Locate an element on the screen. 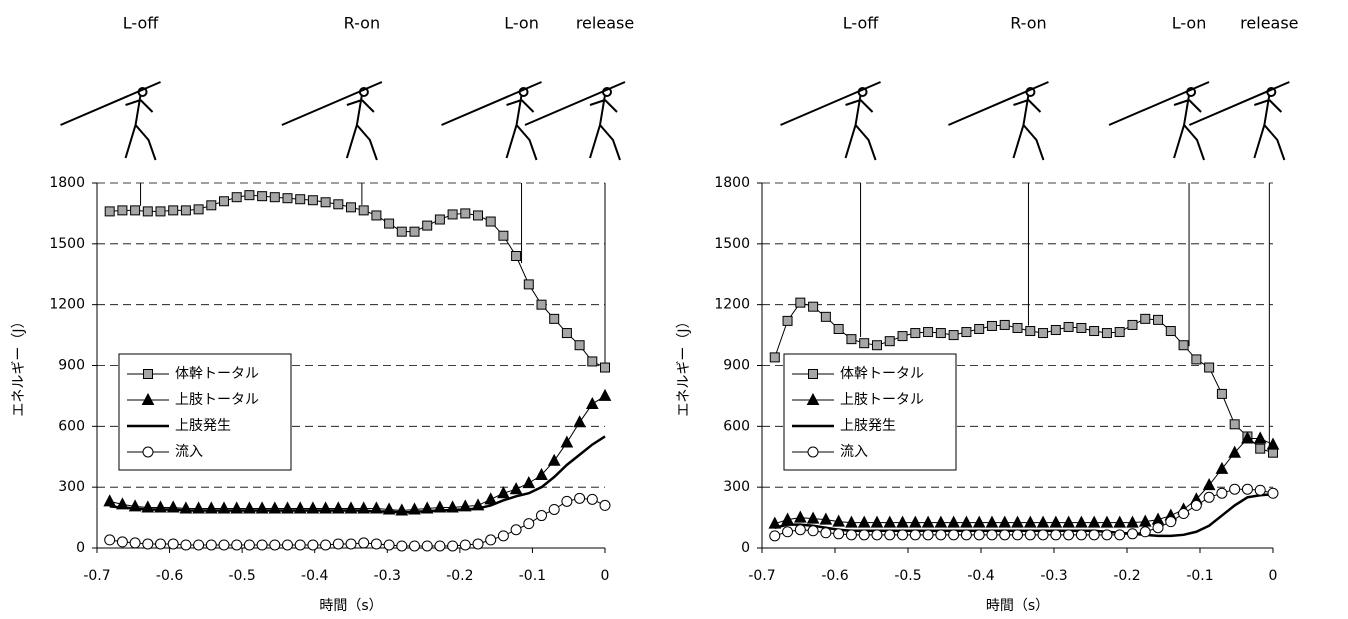 This screenshot has width=1348, height=619. y-tick-label: 1500 is located at coordinates (67, 244).